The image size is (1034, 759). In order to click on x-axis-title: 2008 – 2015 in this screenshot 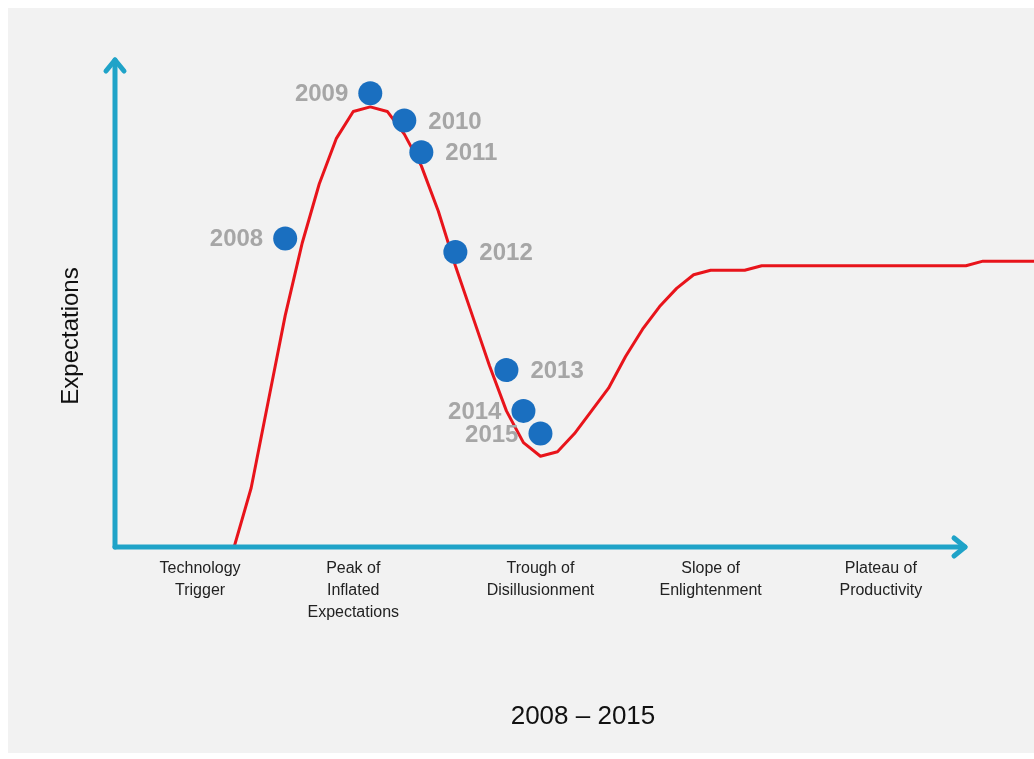, I will do `click(583, 715)`.